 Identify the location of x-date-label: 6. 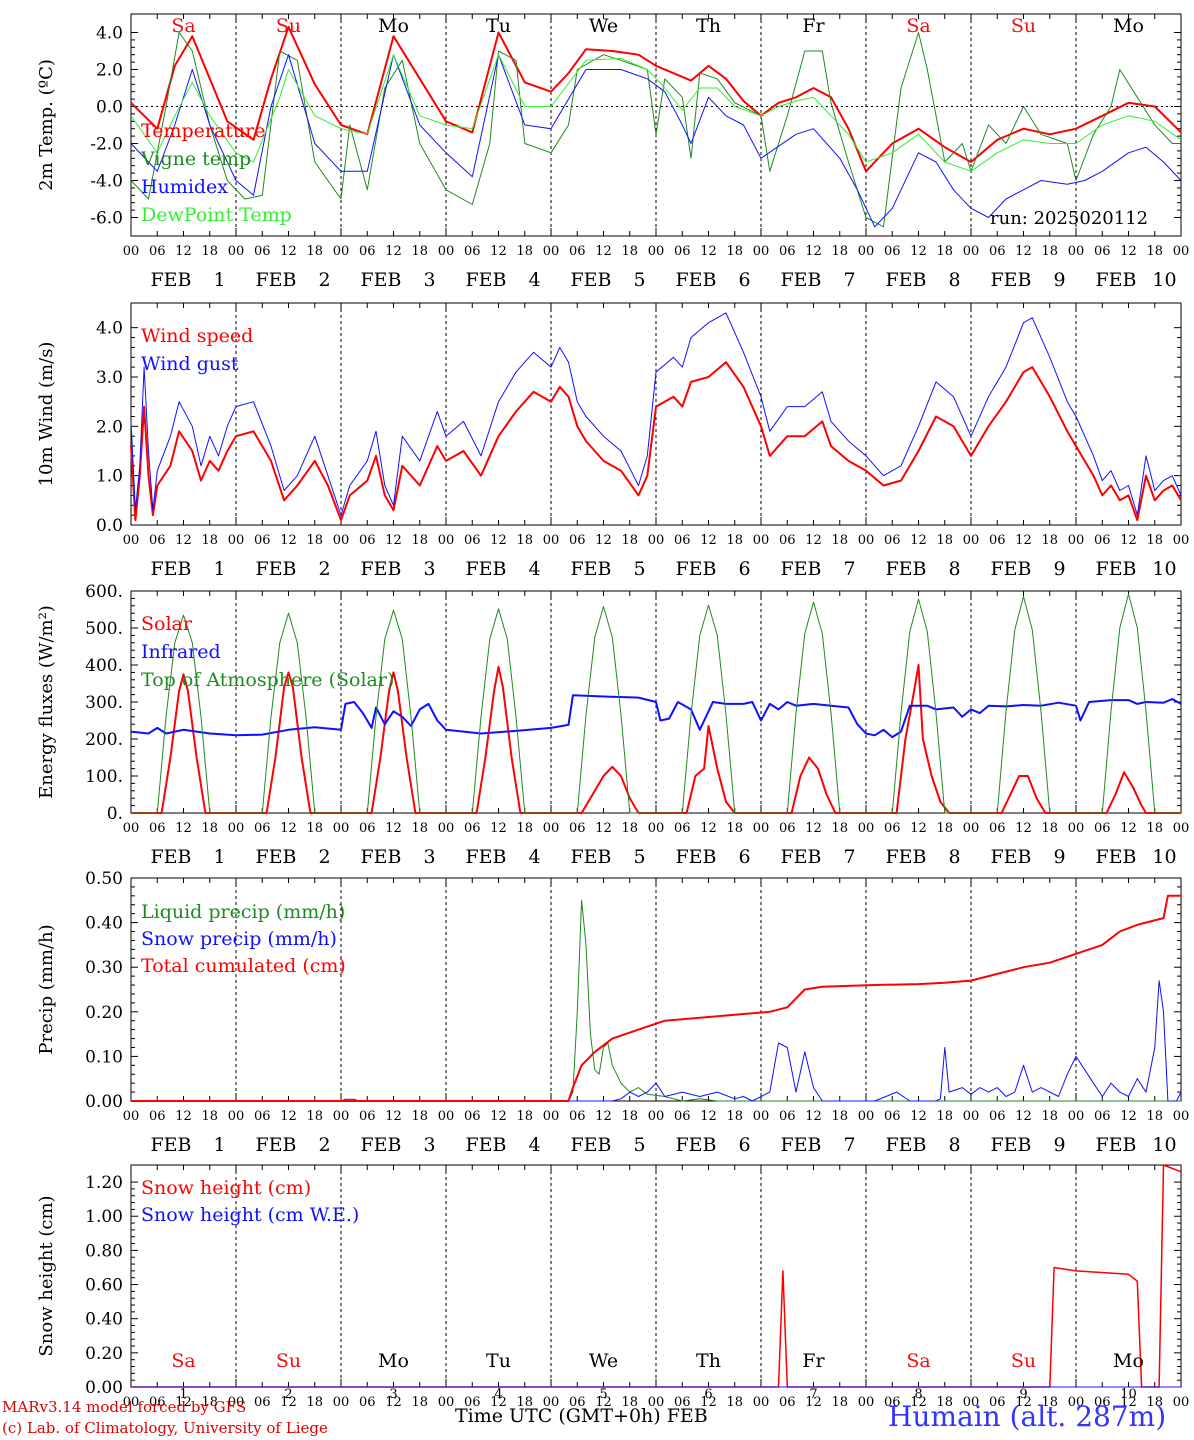
(744, 569).